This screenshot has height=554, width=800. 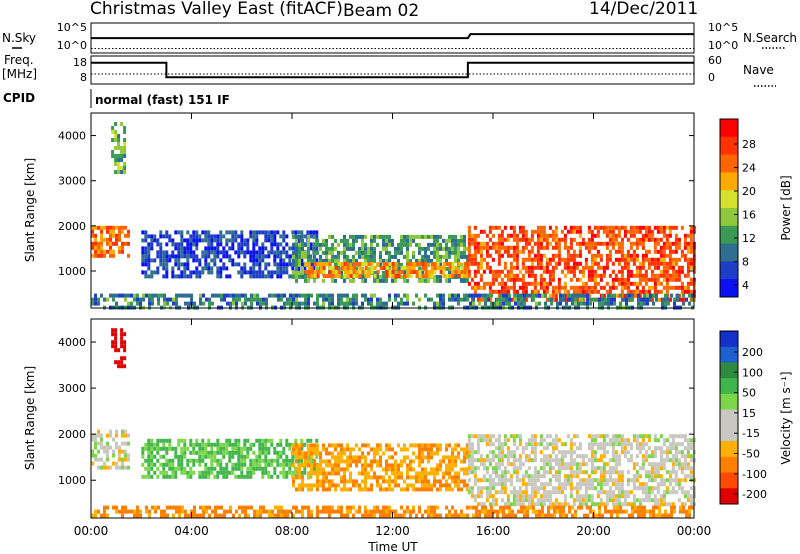 What do you see at coordinates (72, 271) in the screenshot?
I see `y-tick-label: 1000` at bounding box center [72, 271].